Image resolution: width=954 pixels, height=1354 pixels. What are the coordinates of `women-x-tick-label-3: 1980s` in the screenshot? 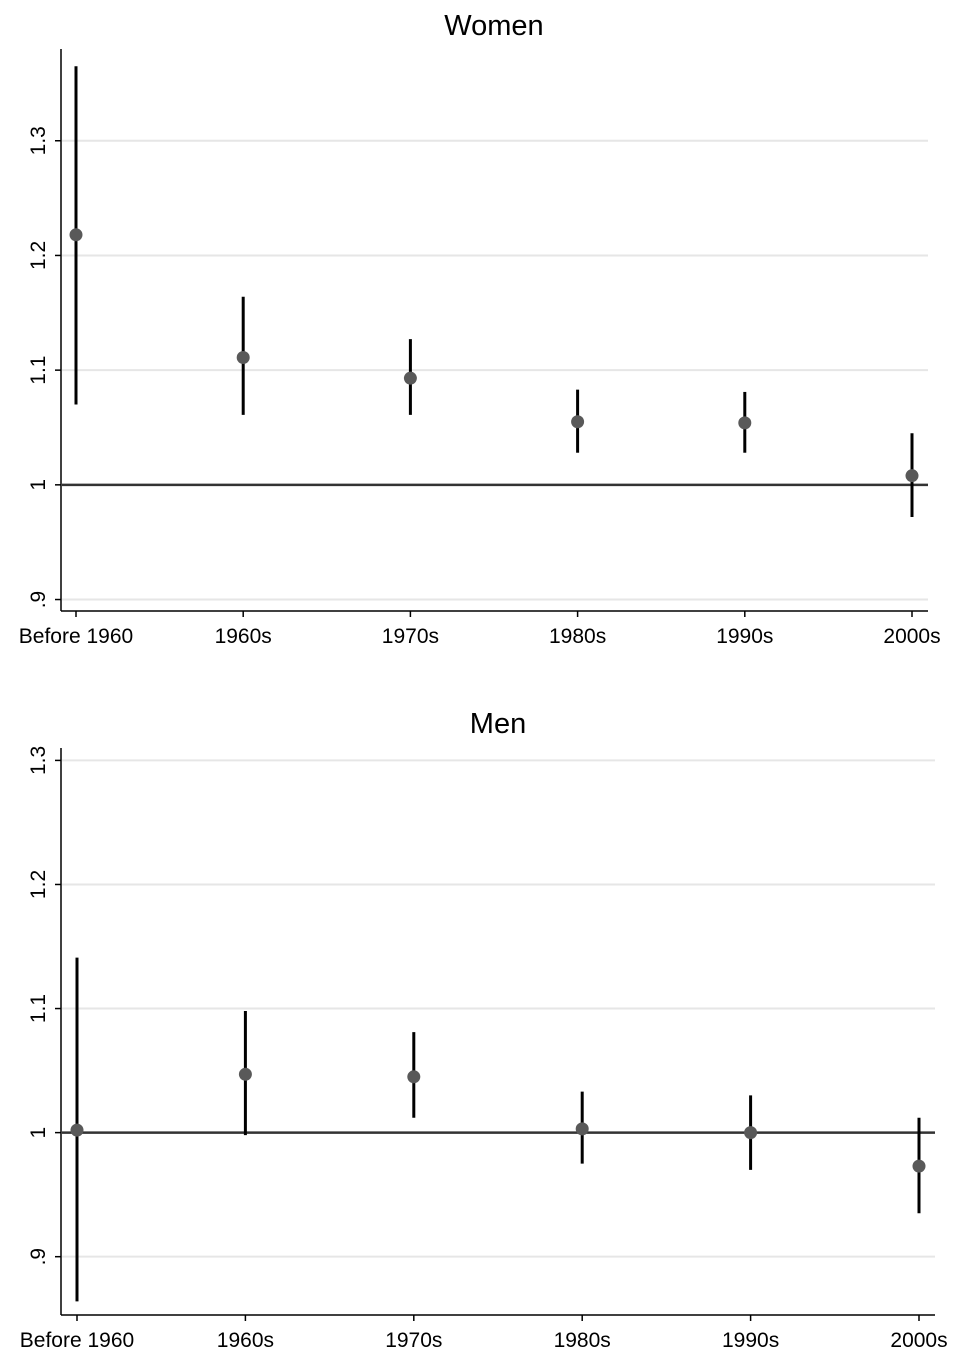 It's located at (577, 636).